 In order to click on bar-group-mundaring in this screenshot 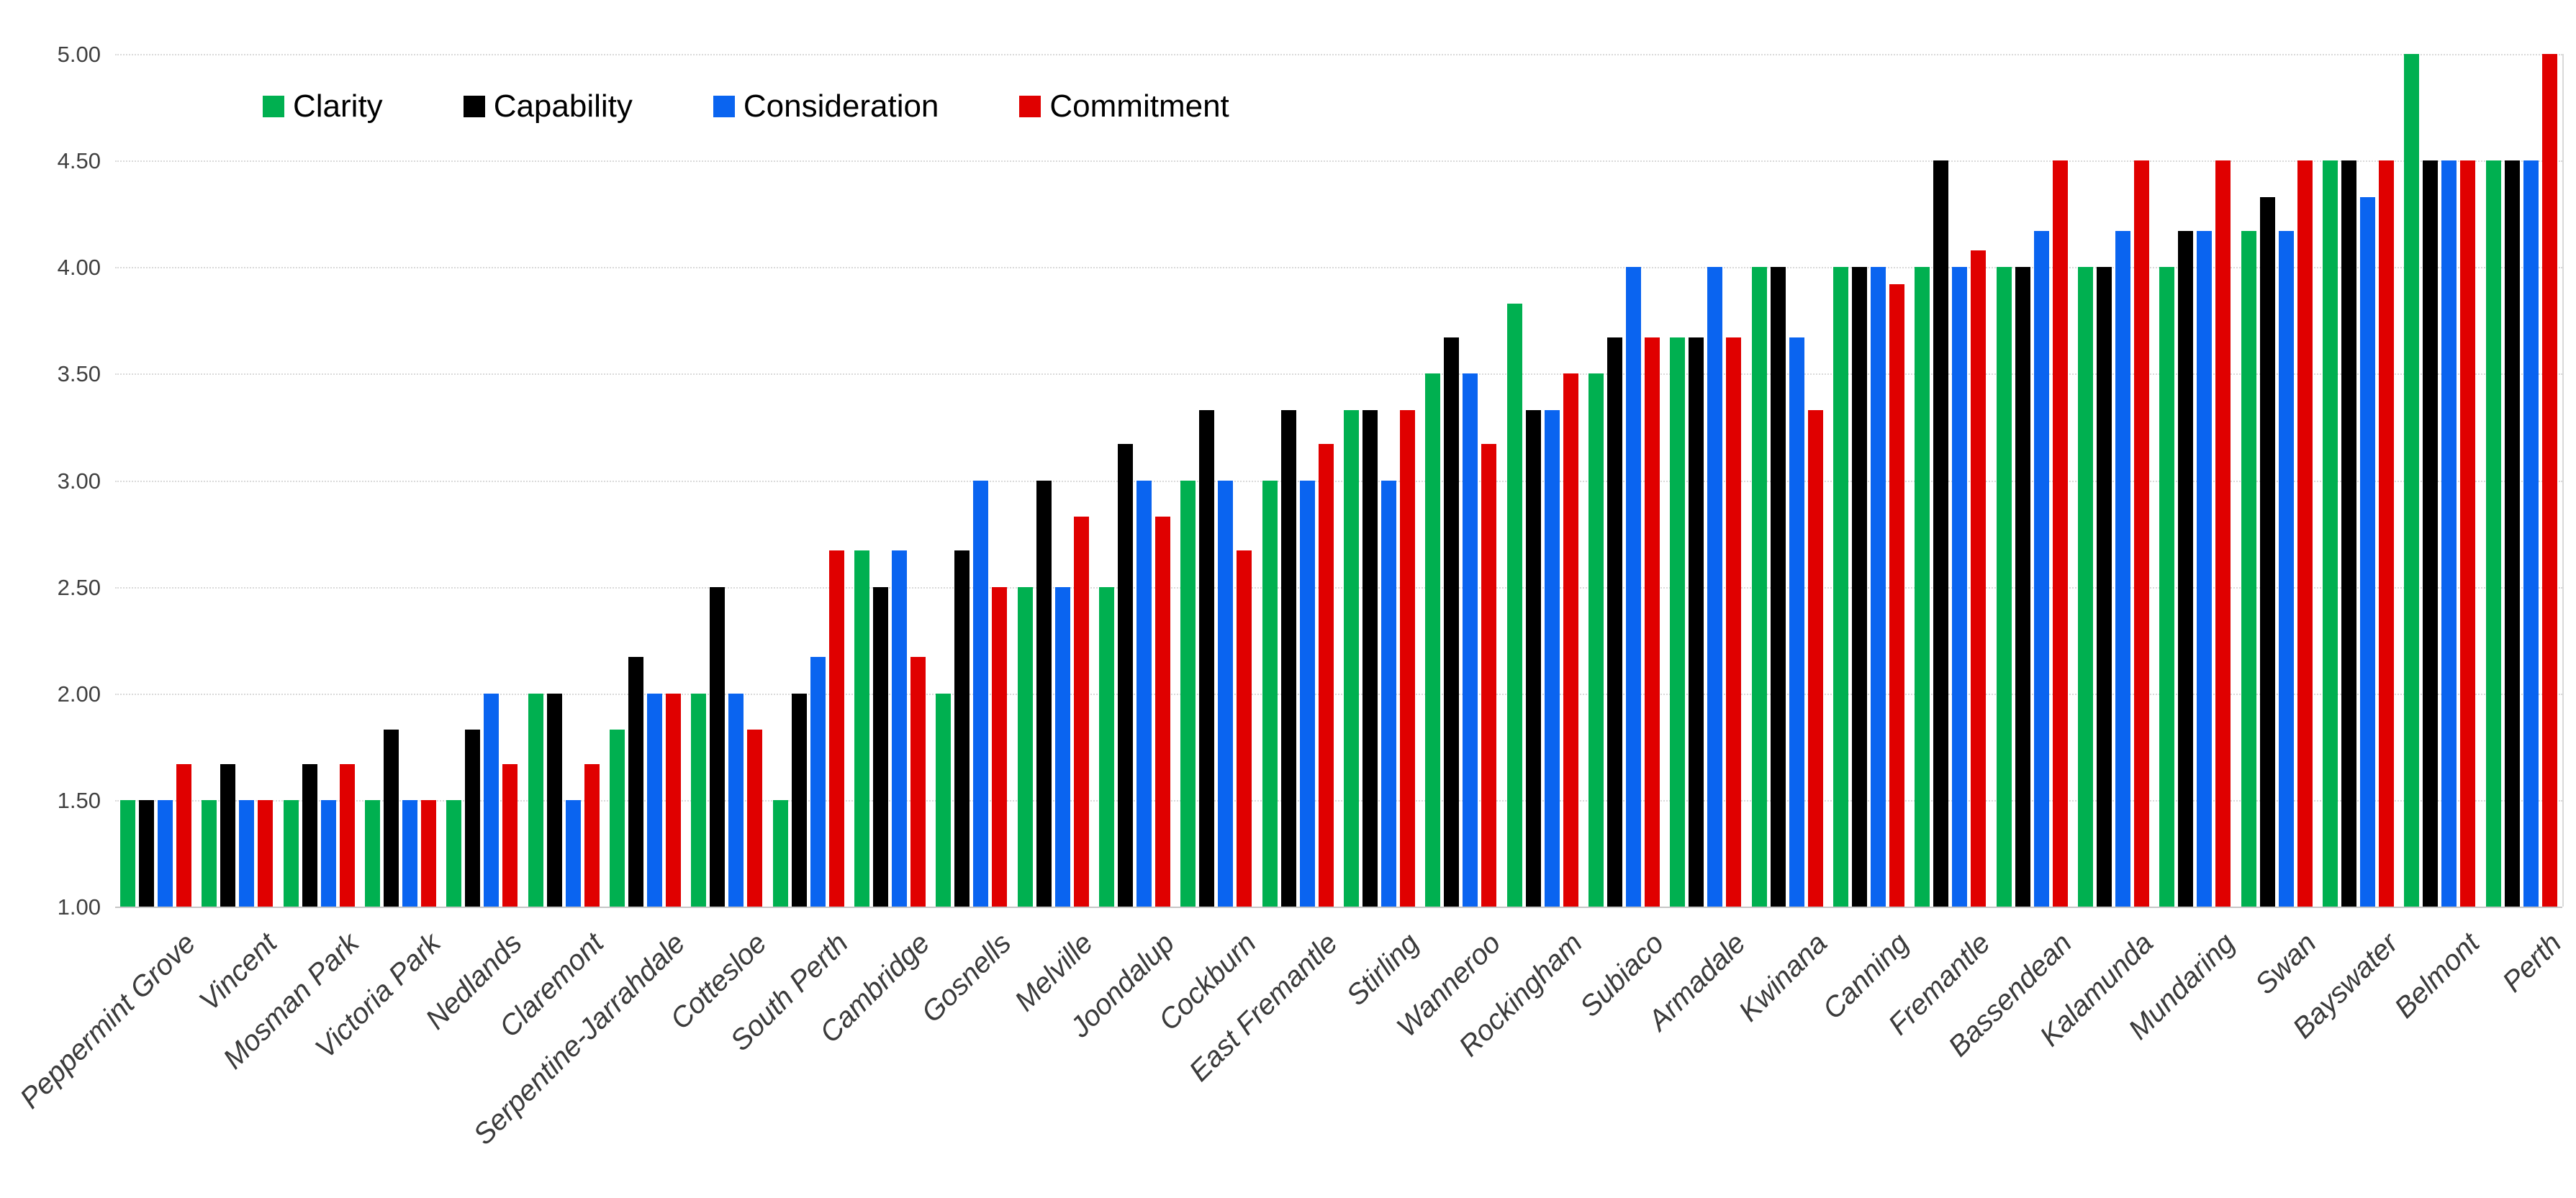, I will do `click(2195, 480)`.